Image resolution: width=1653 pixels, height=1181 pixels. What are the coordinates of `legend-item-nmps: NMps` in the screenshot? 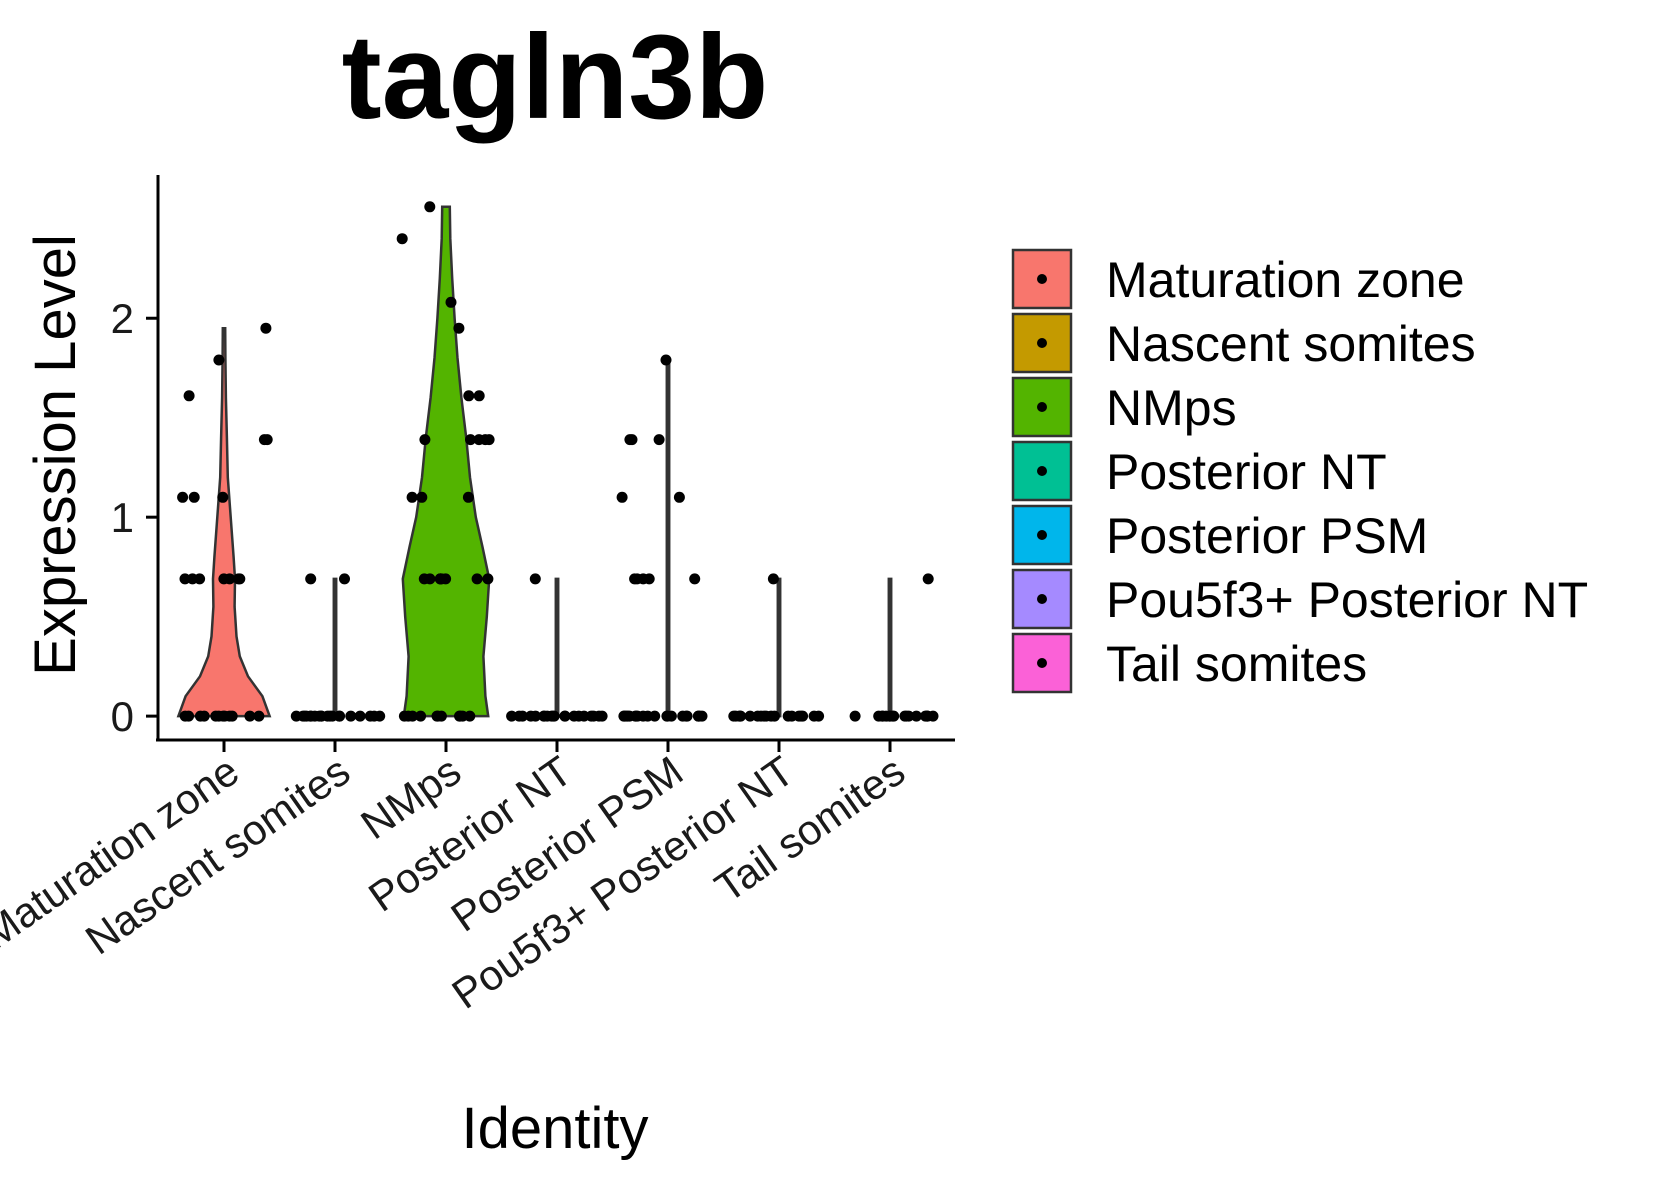 It's located at (1124, 407).